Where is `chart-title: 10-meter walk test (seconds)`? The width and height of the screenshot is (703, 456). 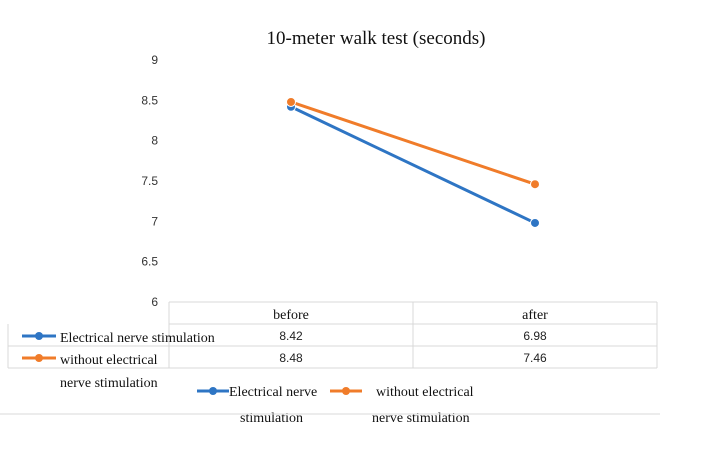
chart-title: 10-meter walk test (seconds) is located at coordinates (376, 38).